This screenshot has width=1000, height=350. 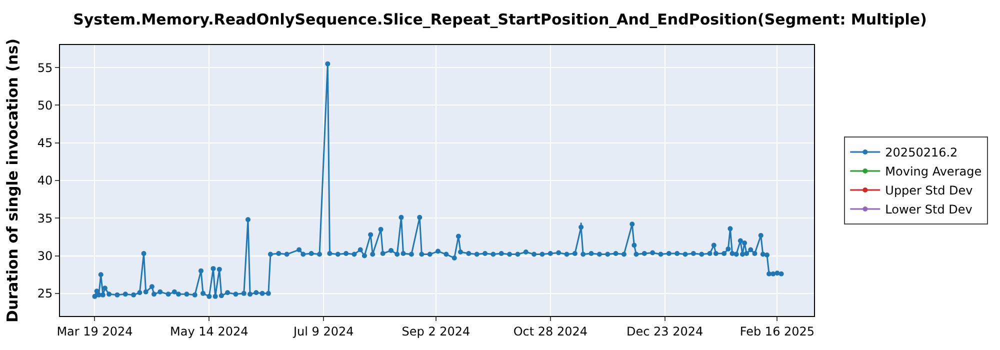 I want to click on legend-label: Moving Average, so click(x=933, y=171).